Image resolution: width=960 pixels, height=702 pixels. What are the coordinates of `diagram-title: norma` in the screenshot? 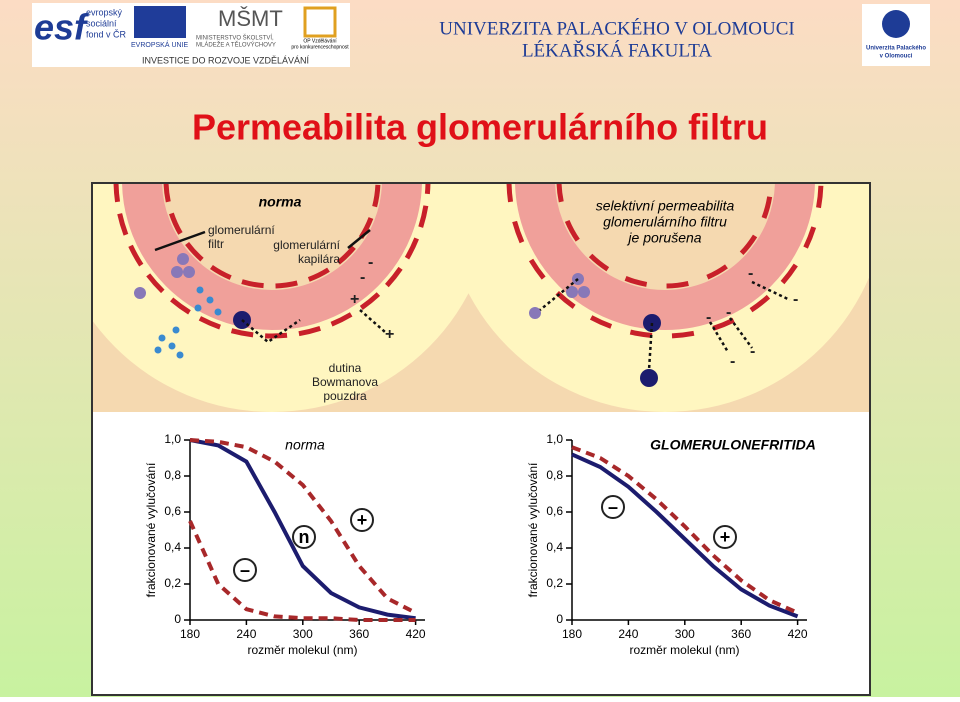 It's located at (280, 202).